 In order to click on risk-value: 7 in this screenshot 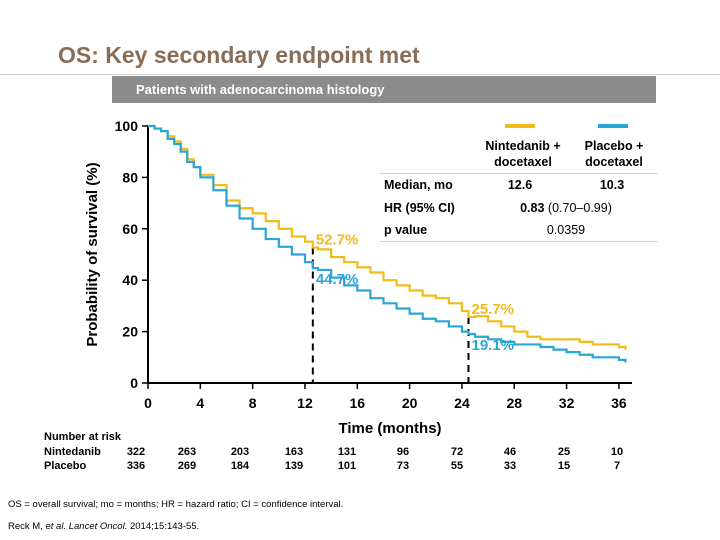, I will do `click(617, 466)`.